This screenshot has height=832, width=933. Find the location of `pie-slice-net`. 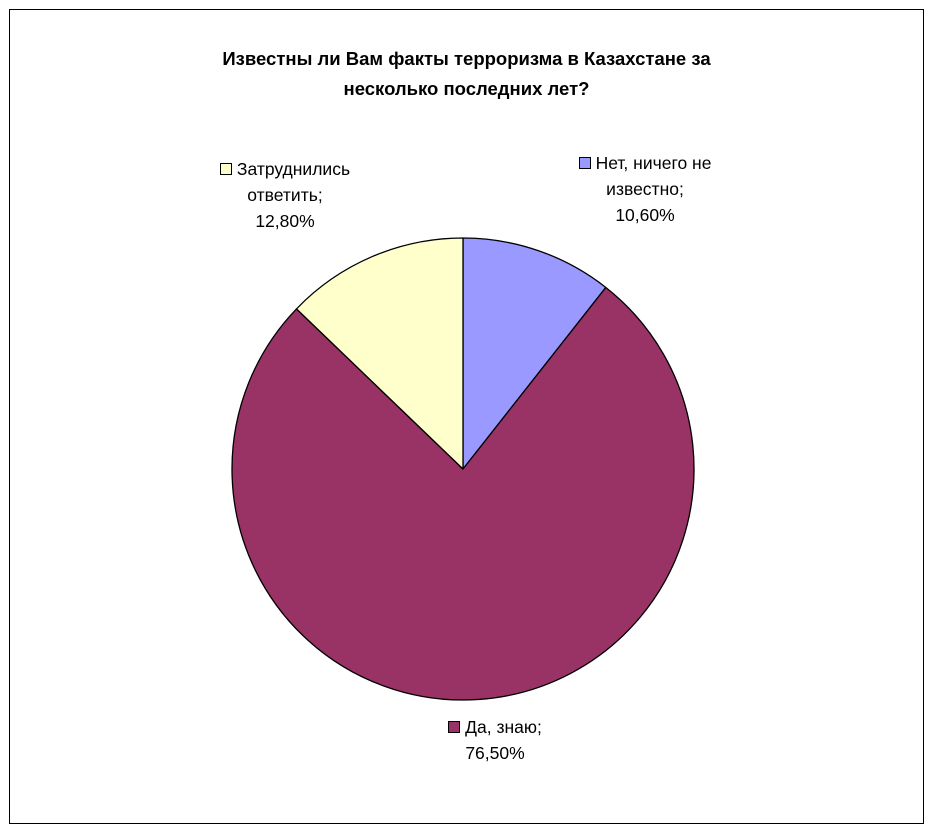

pie-slice-net is located at coordinates (534, 353).